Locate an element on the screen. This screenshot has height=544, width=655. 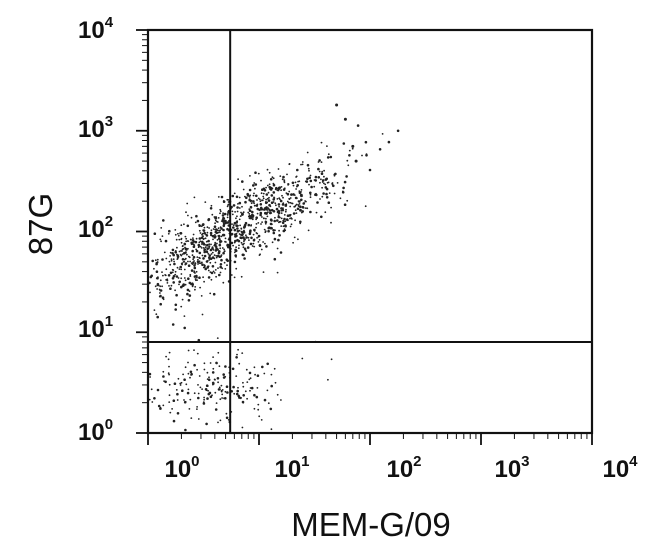
x-tick-label-4: 10⁴ is located at coordinates (620, 468).